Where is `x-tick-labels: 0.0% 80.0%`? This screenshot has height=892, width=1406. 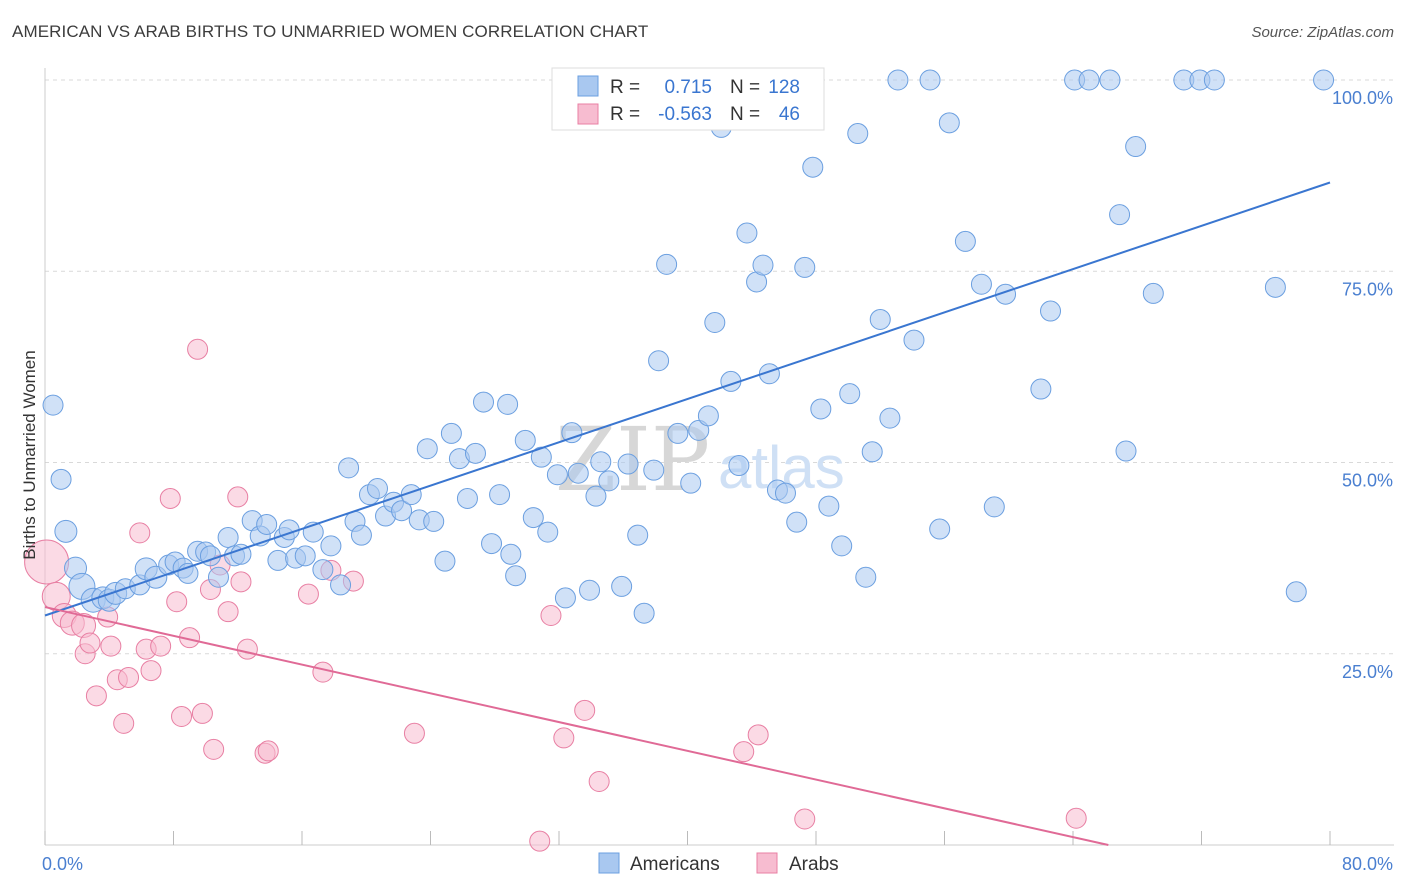
x-tick-labels: 0.0% 80.0% is located at coordinates (717, 864).